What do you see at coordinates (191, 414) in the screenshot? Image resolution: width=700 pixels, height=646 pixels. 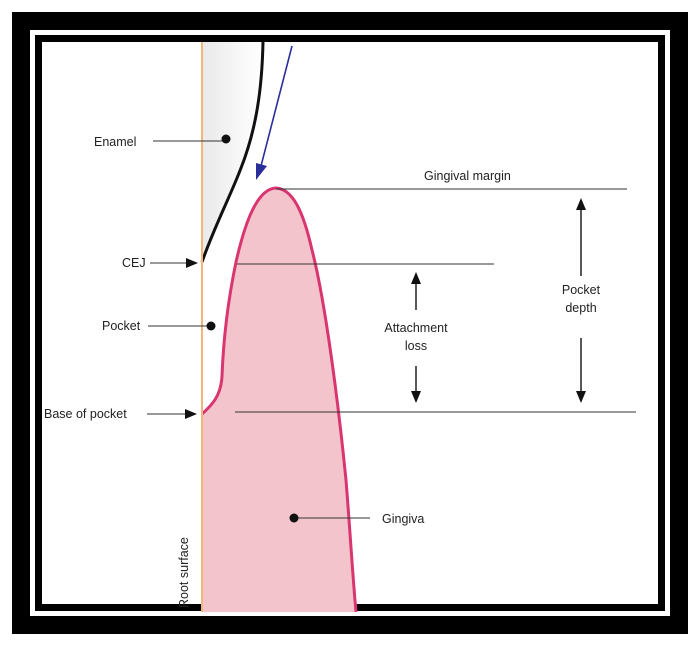 I see `base-of-pocket-arrowhead` at bounding box center [191, 414].